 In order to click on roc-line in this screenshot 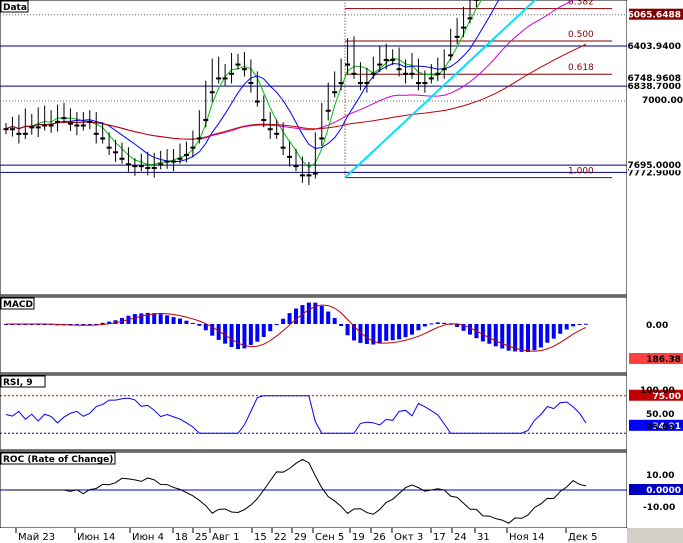, I will do `click(296, 491)`.